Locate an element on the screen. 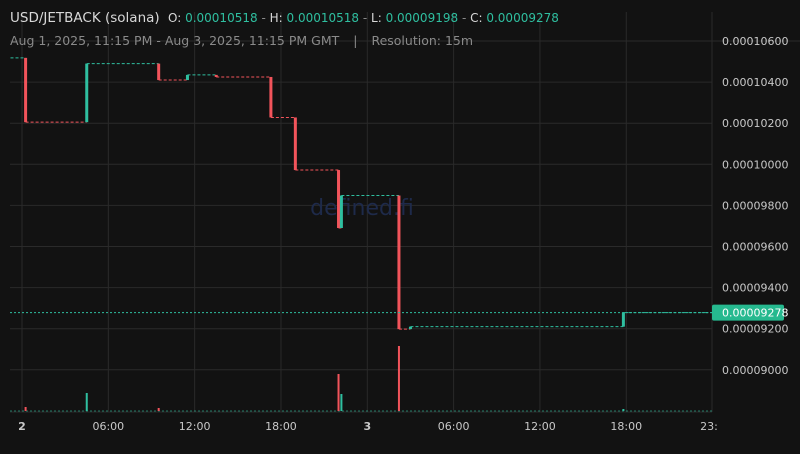  watermark: defined.fi is located at coordinates (362, 208).